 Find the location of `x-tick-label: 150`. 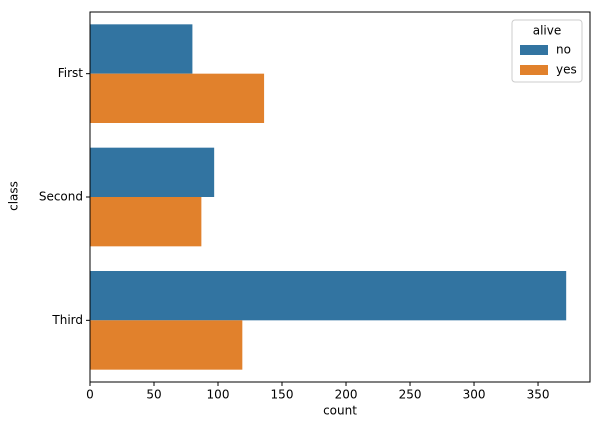

x-tick-label: 150 is located at coordinates (282, 395).